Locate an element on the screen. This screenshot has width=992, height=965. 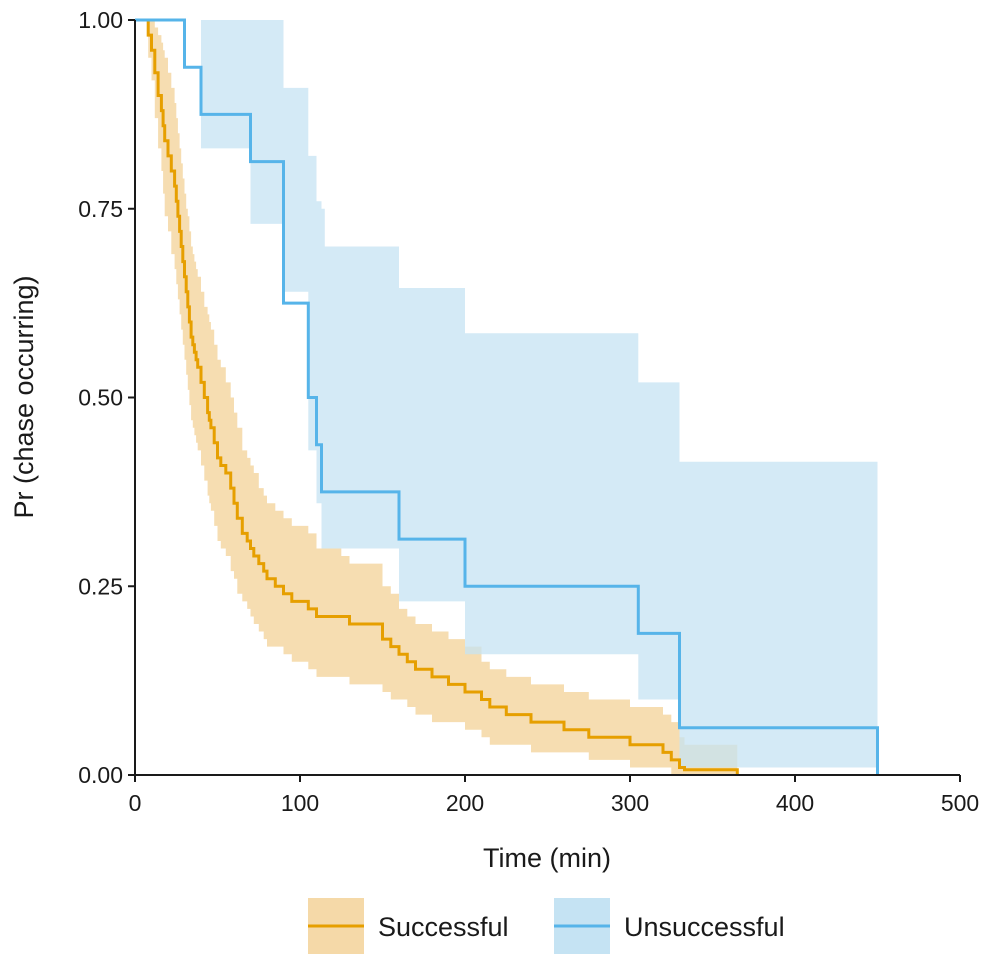
x-tick-label: 300 is located at coordinates (630, 803).